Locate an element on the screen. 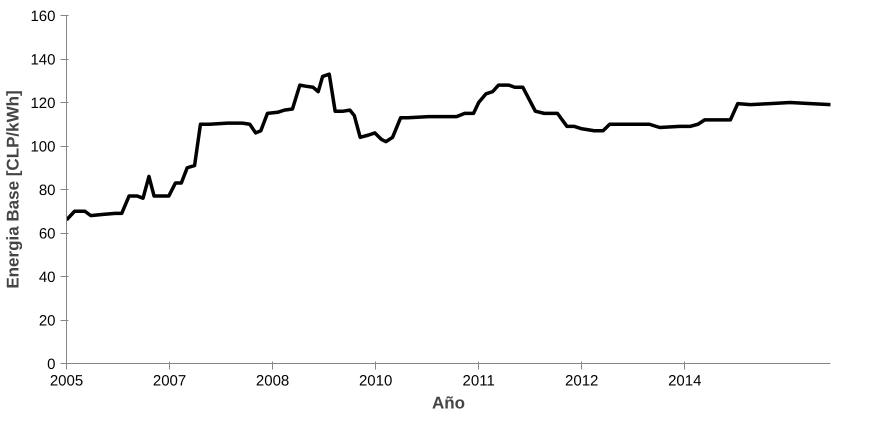 The image size is (869, 423). x-tick-label: 2014 is located at coordinates (685, 381).